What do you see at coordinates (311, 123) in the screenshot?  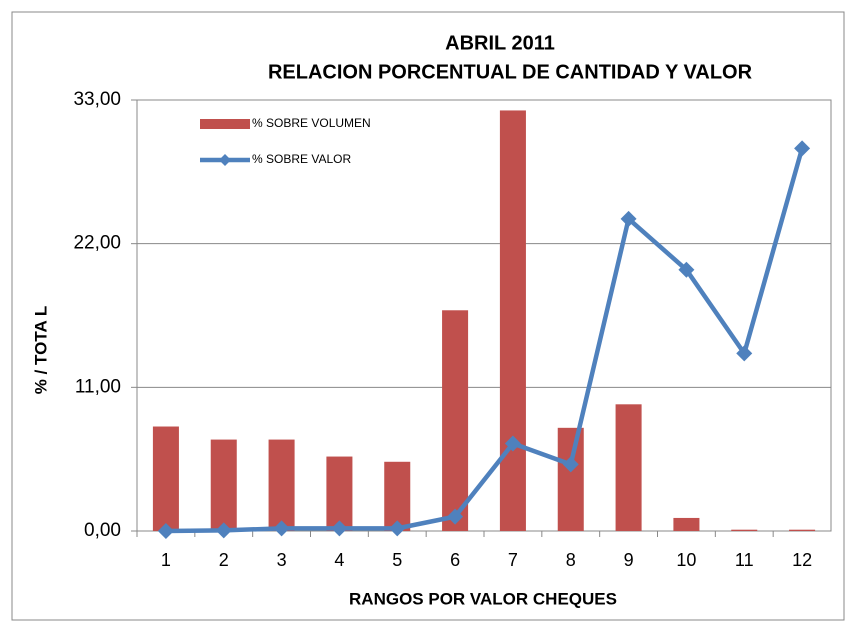 I see `legend-label: % SOBRE VOLUMEN` at bounding box center [311, 123].